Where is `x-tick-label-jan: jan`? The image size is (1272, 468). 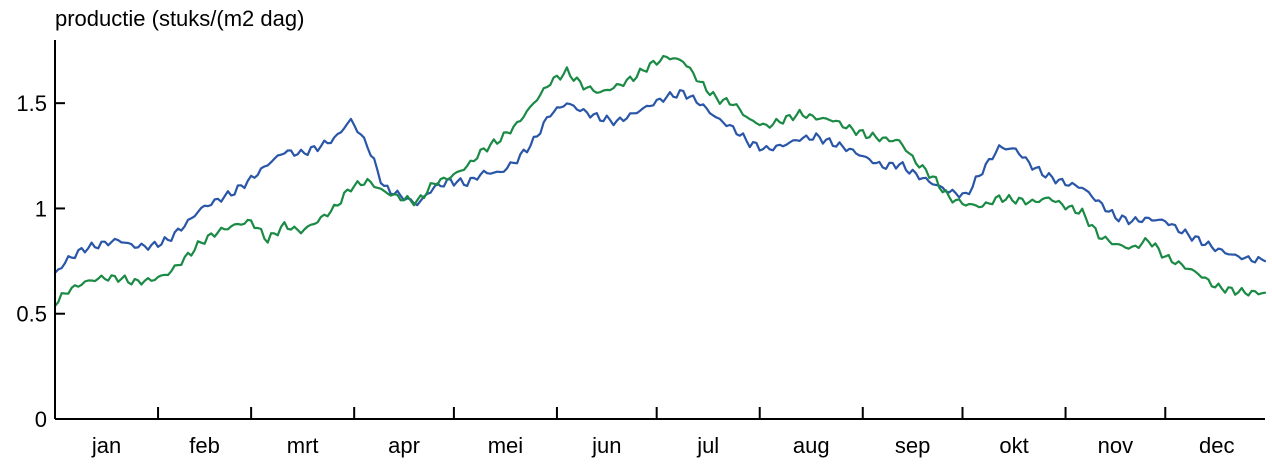
x-tick-label-jan: jan is located at coordinates (106, 445).